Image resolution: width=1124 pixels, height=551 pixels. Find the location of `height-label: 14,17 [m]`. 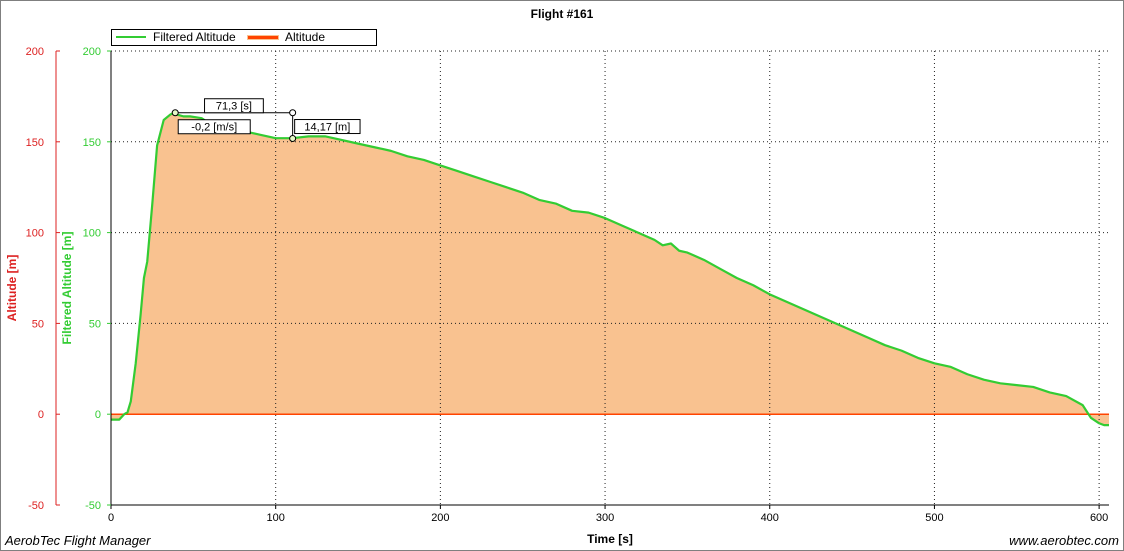

height-label: 14,17 [m] is located at coordinates (327, 128).